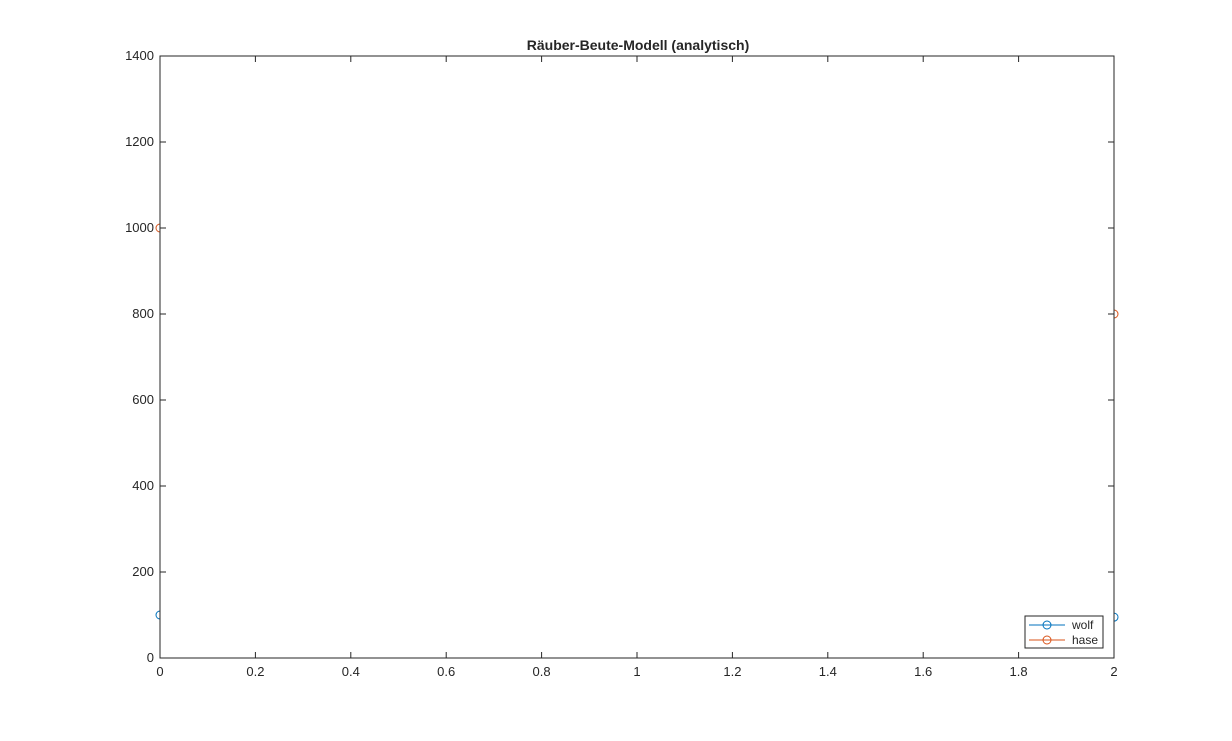 This screenshot has width=1232, height=741. Describe the element at coordinates (143, 313) in the screenshot. I see `y-tick-label: 800` at that location.